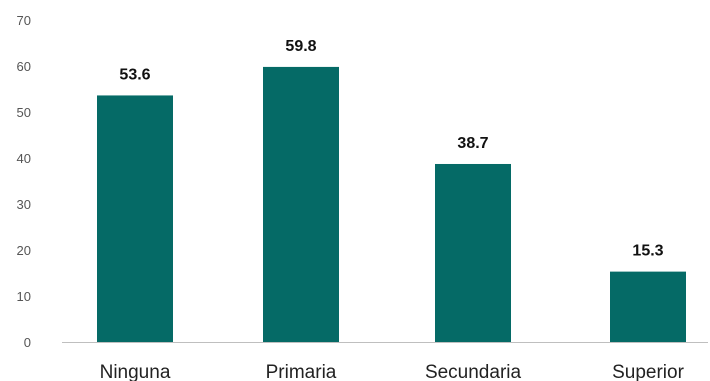 The width and height of the screenshot is (710, 381). Describe the element at coordinates (24, 181) in the screenshot. I see `y-axis: 0 10 20 30 40 50 60 70` at that location.